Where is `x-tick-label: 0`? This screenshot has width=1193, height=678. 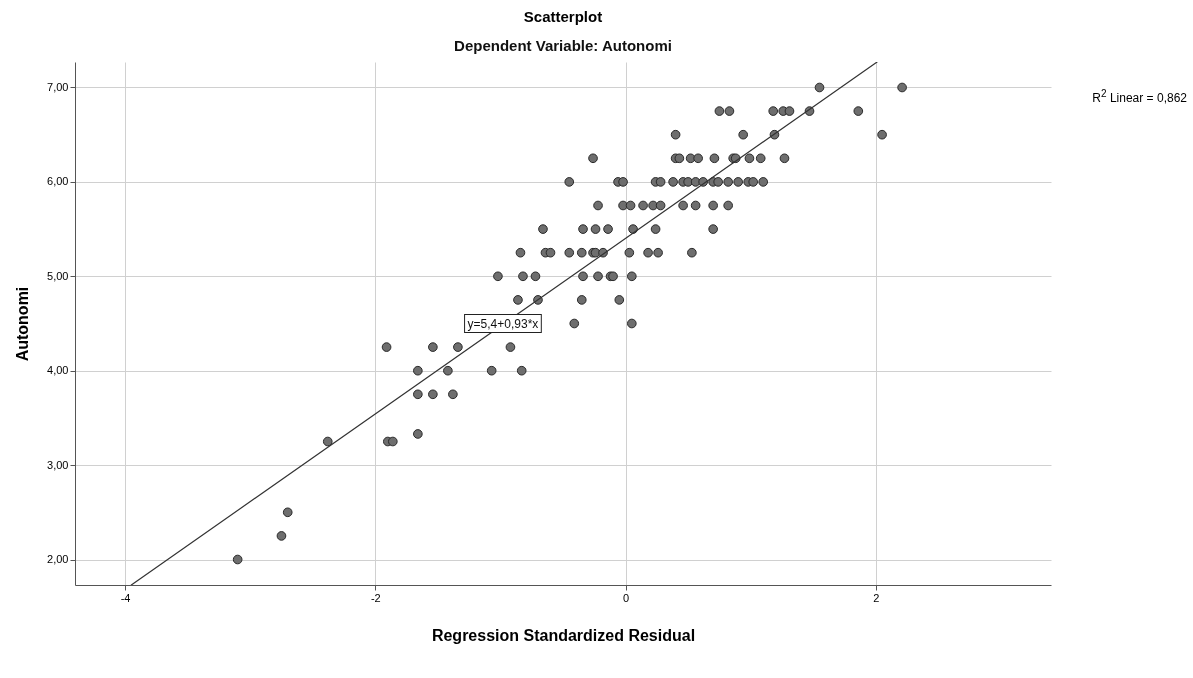 x-tick-label: 0 is located at coordinates (626, 597).